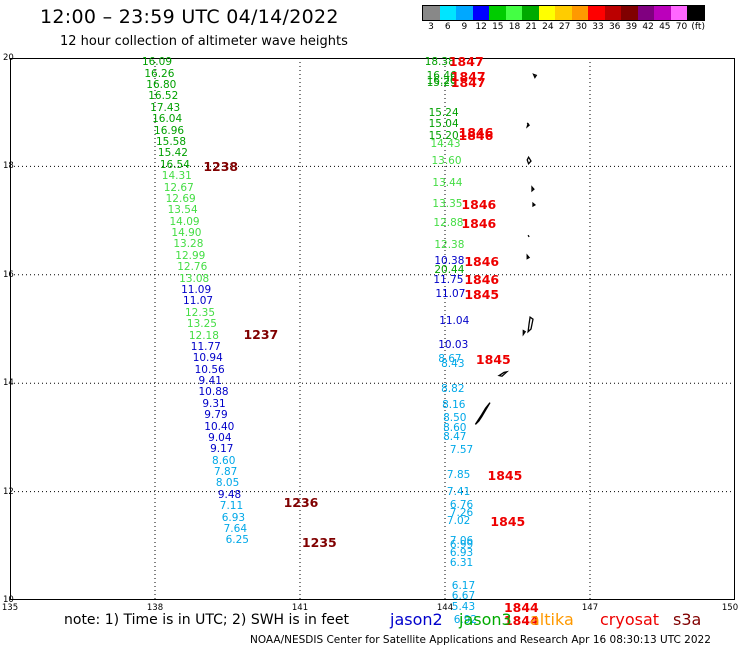  What do you see at coordinates (590, 608) in the screenshot?
I see `longitude-tick-label: 147` at bounding box center [590, 608].